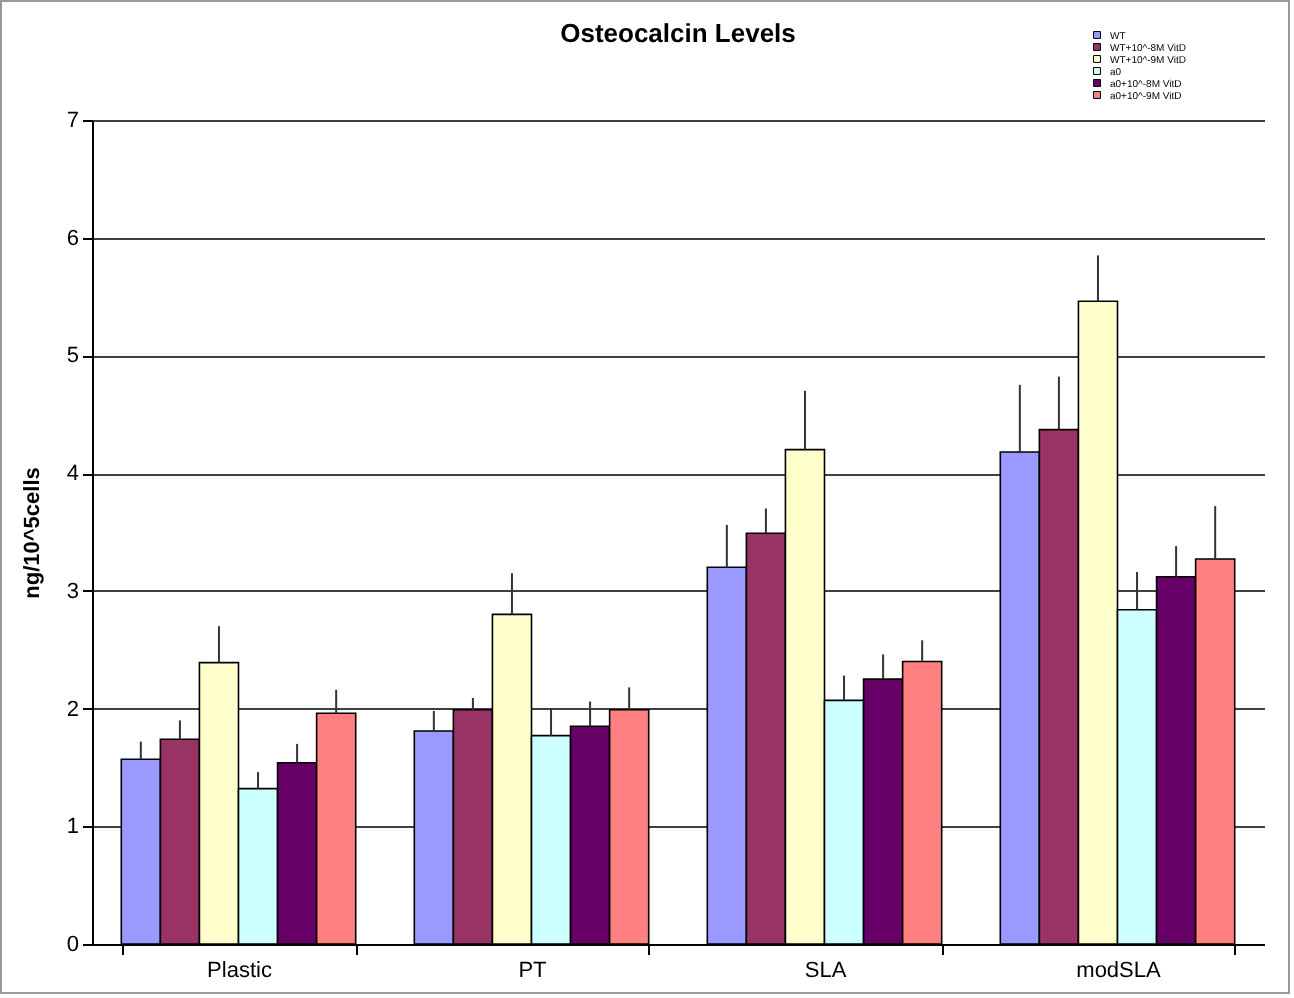  Describe the element at coordinates (72, 474) in the screenshot. I see `y-tick-label: 4` at that location.